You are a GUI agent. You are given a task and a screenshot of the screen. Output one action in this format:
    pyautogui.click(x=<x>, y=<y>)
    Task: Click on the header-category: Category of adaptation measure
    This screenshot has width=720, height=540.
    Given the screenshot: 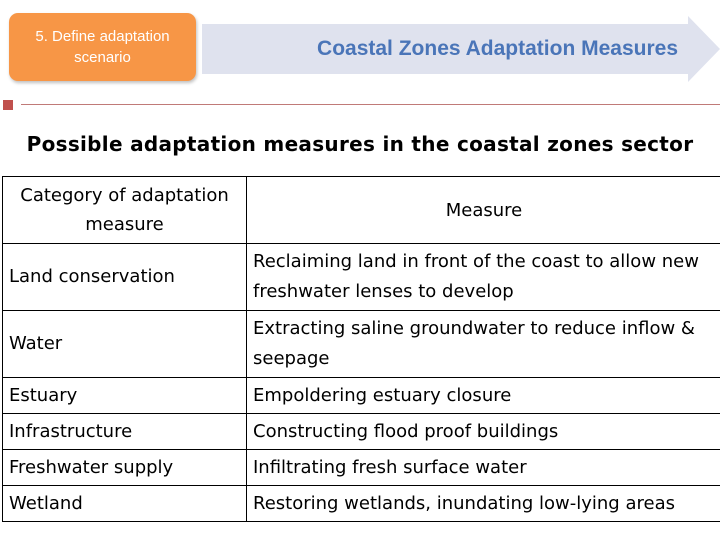 What is the action you would take?
    pyautogui.click(x=124, y=210)
    